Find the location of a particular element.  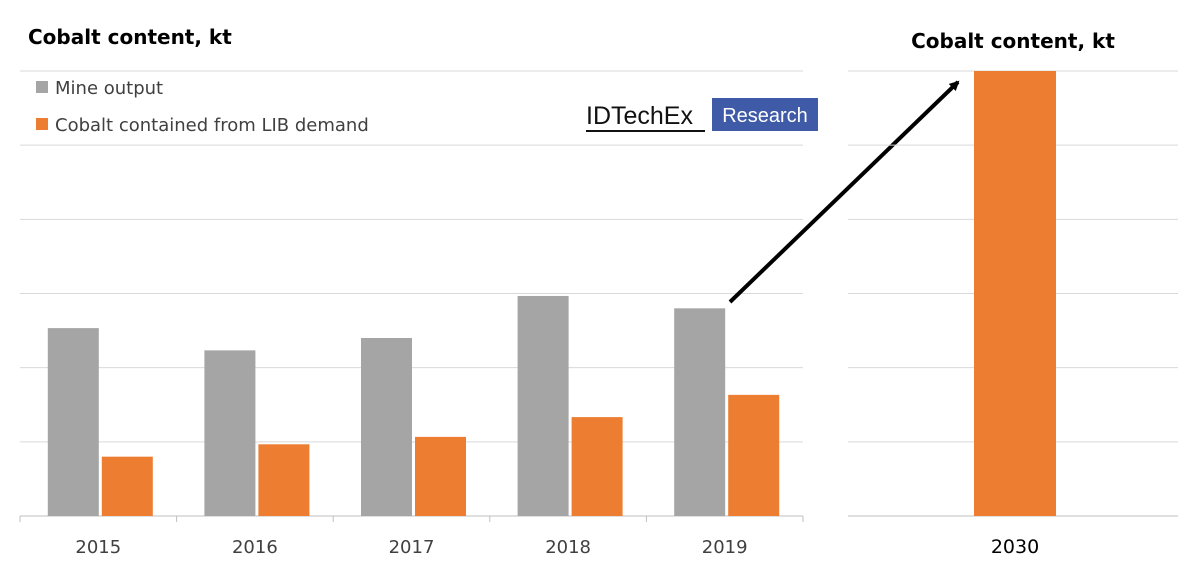

brand-underline is located at coordinates (645, 131).